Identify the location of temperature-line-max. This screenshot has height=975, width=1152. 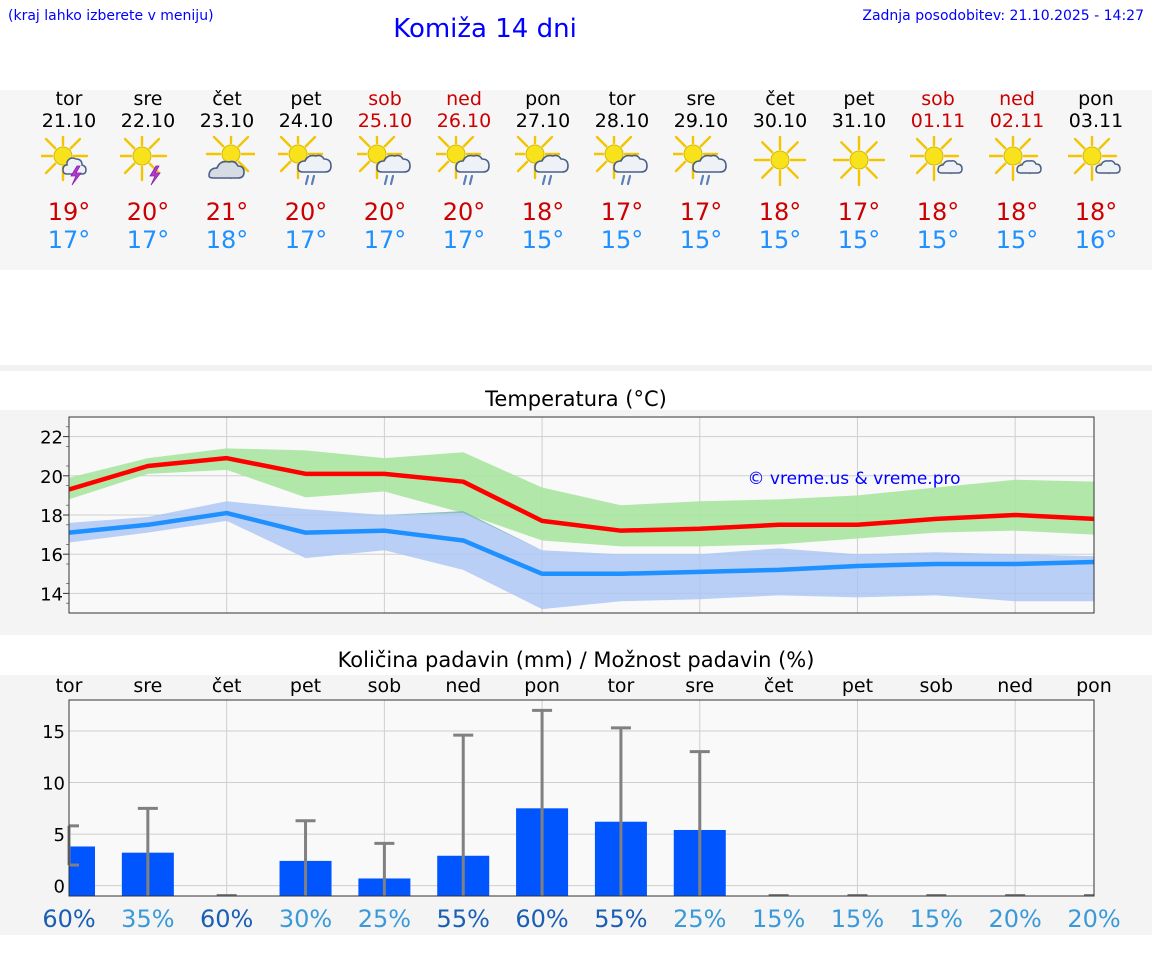
(581, 494).